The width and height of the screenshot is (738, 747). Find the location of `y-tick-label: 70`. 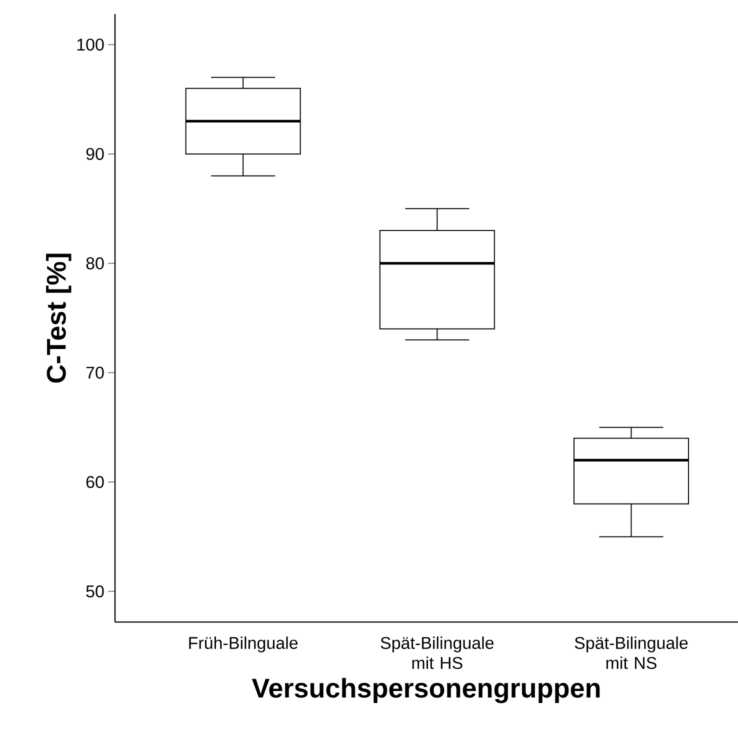

y-tick-label: 70 is located at coordinates (95, 372).